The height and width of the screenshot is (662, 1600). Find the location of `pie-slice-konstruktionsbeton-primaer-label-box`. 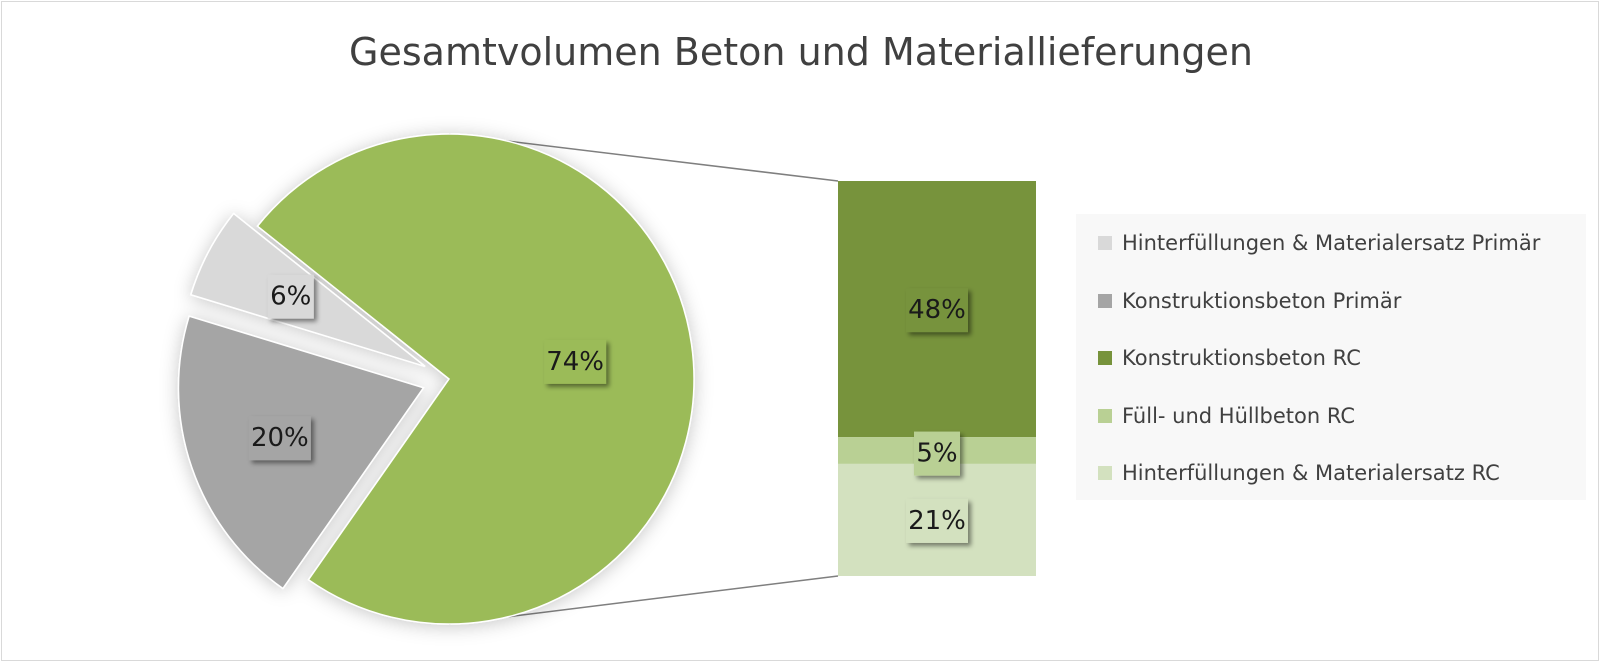

pie-slice-konstruktionsbeton-primaer-label-box is located at coordinates (279, 438).